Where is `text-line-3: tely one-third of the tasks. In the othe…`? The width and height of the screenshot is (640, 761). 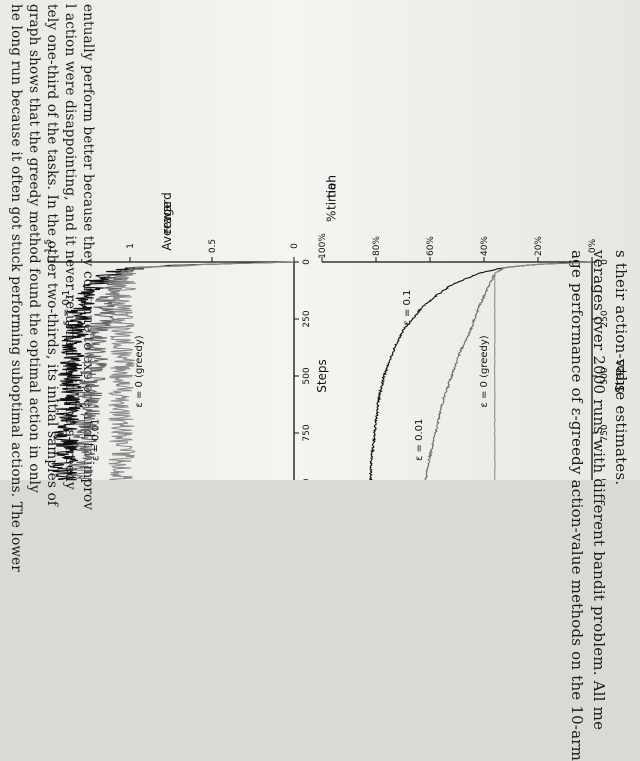 text-line-3: tely one-third of the tasks. In the othe… is located at coordinates (52, 255).